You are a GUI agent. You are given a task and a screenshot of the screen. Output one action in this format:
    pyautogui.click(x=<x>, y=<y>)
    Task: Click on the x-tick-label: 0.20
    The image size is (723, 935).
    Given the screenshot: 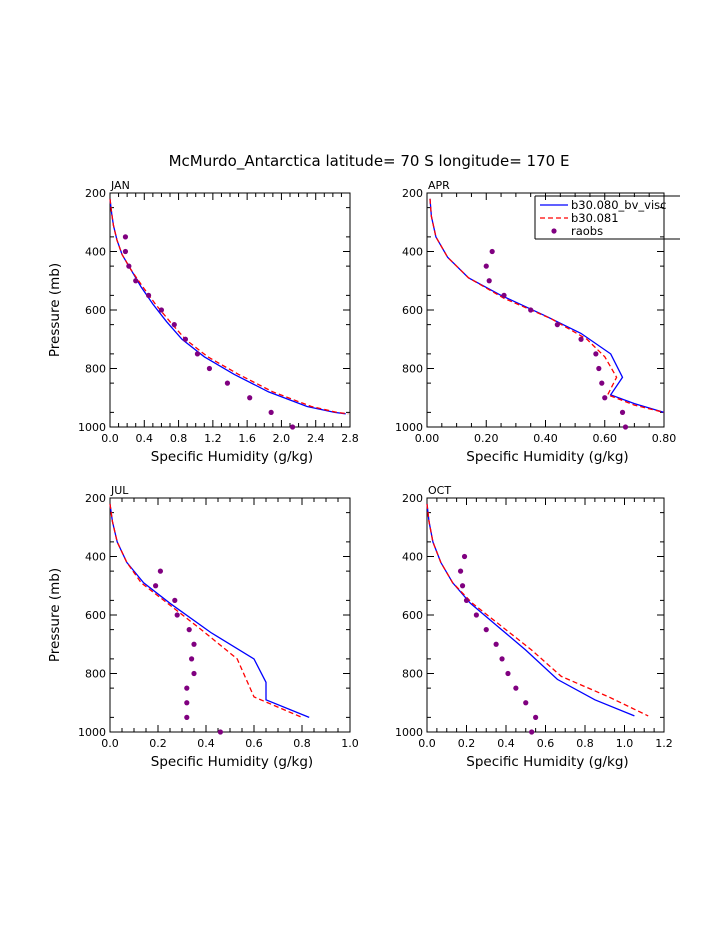 What is the action you would take?
    pyautogui.click(x=486, y=438)
    